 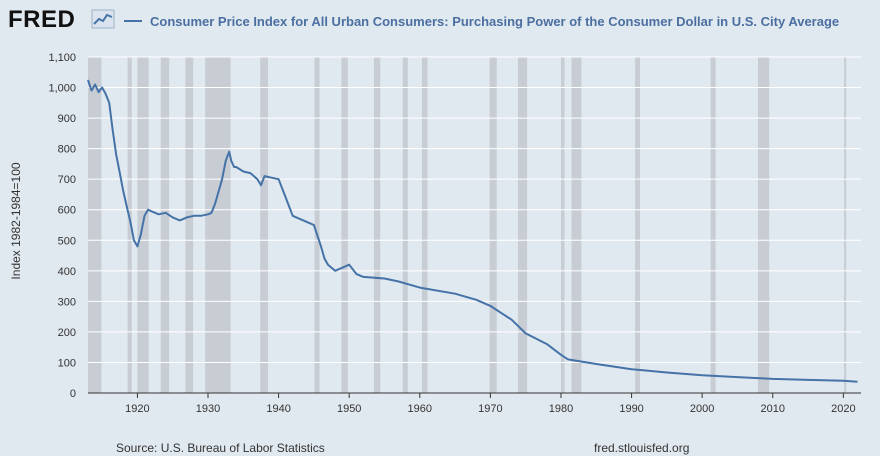 I want to click on x-tick-label: 1940, so click(x=278, y=409).